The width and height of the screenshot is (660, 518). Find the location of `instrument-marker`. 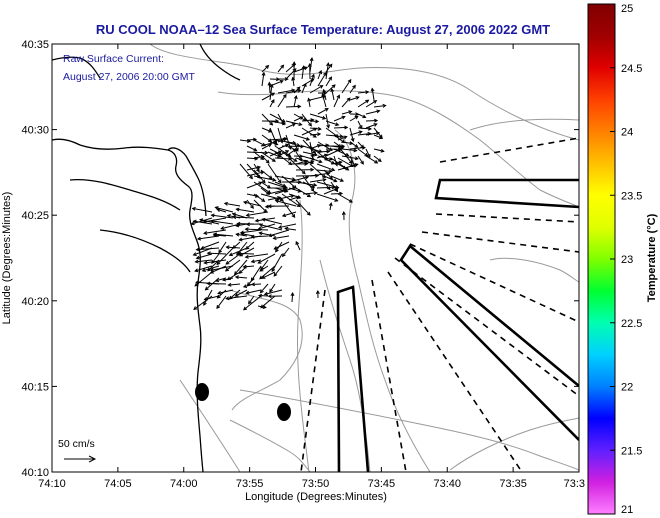

instrument-marker is located at coordinates (202, 392).